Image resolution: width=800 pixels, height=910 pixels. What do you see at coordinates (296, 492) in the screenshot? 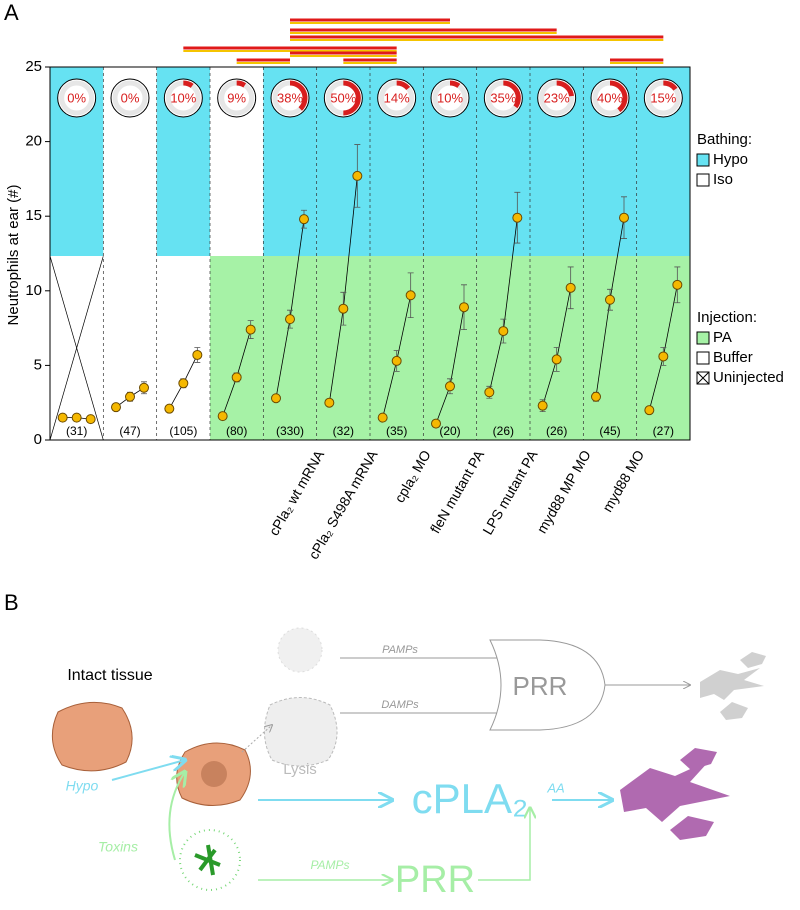
I see `x-tick-label: cPla₂ wt mRNA` at bounding box center [296, 492].